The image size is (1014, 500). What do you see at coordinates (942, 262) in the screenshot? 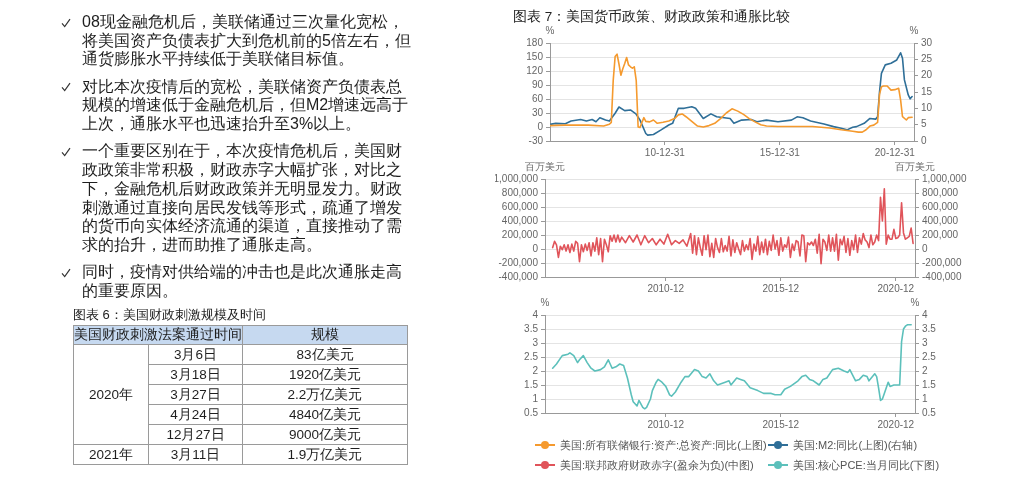
I see `y2-tick-label: -200,000` at bounding box center [942, 262].